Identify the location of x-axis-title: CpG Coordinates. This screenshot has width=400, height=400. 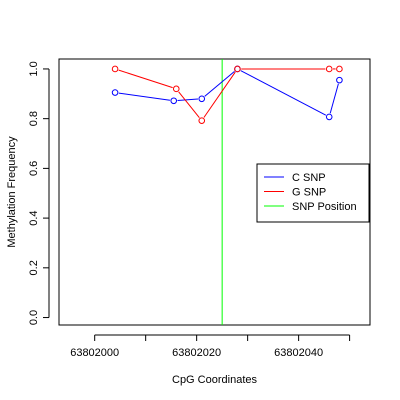
(214, 380).